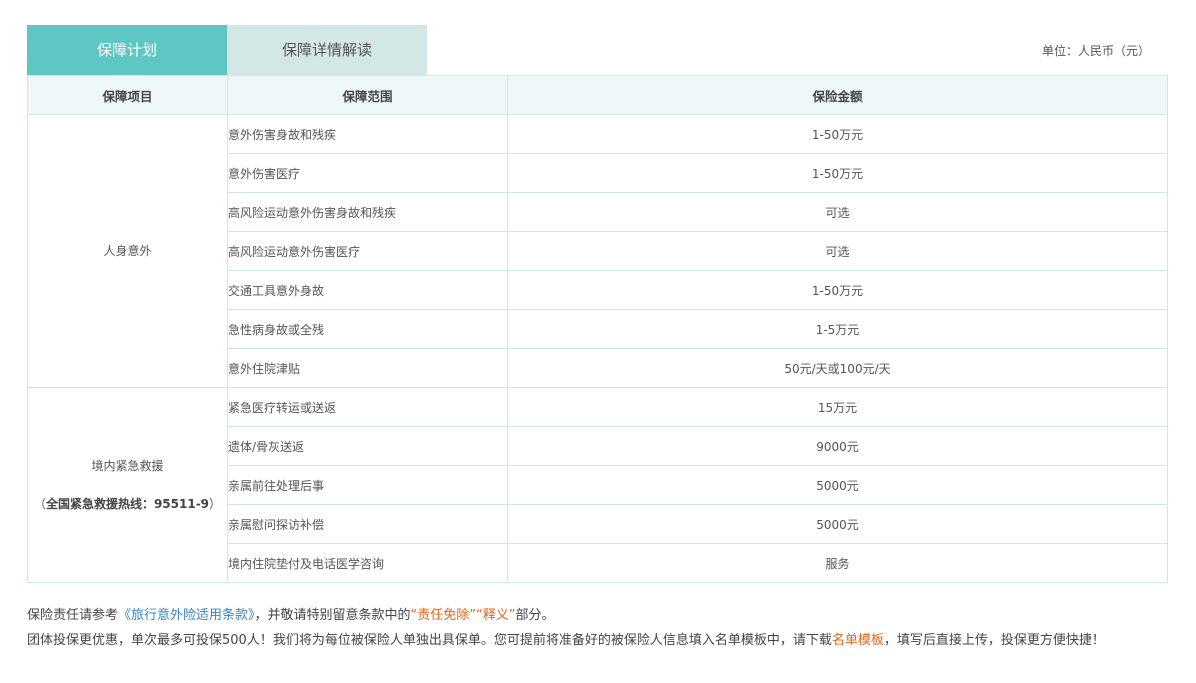 The height and width of the screenshot is (683, 1196). I want to click on table-row: 高风险运动意外伤害身故和残疾 可选, so click(598, 212).